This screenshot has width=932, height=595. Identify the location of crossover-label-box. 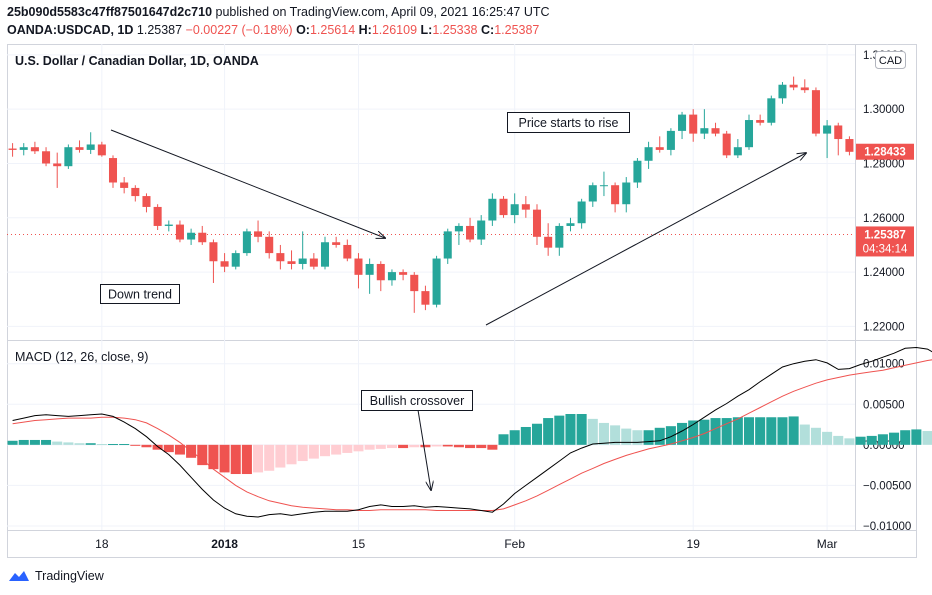
(417, 400).